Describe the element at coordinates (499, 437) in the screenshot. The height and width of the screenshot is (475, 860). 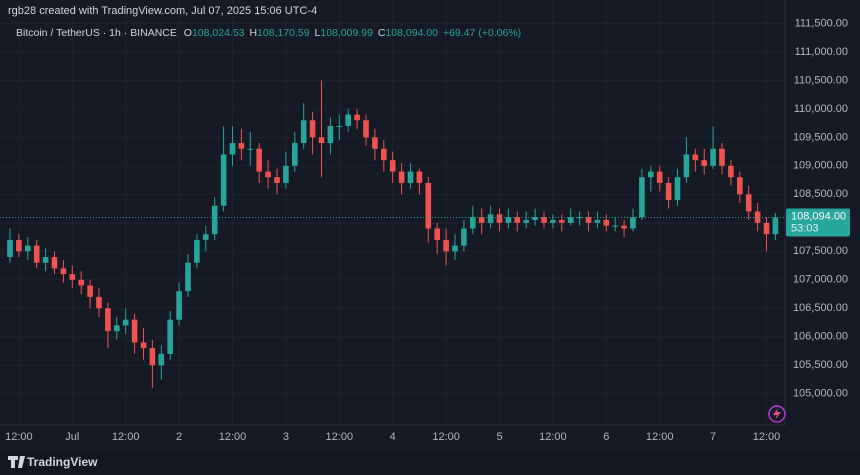
I see `x-tick-label: 5` at that location.